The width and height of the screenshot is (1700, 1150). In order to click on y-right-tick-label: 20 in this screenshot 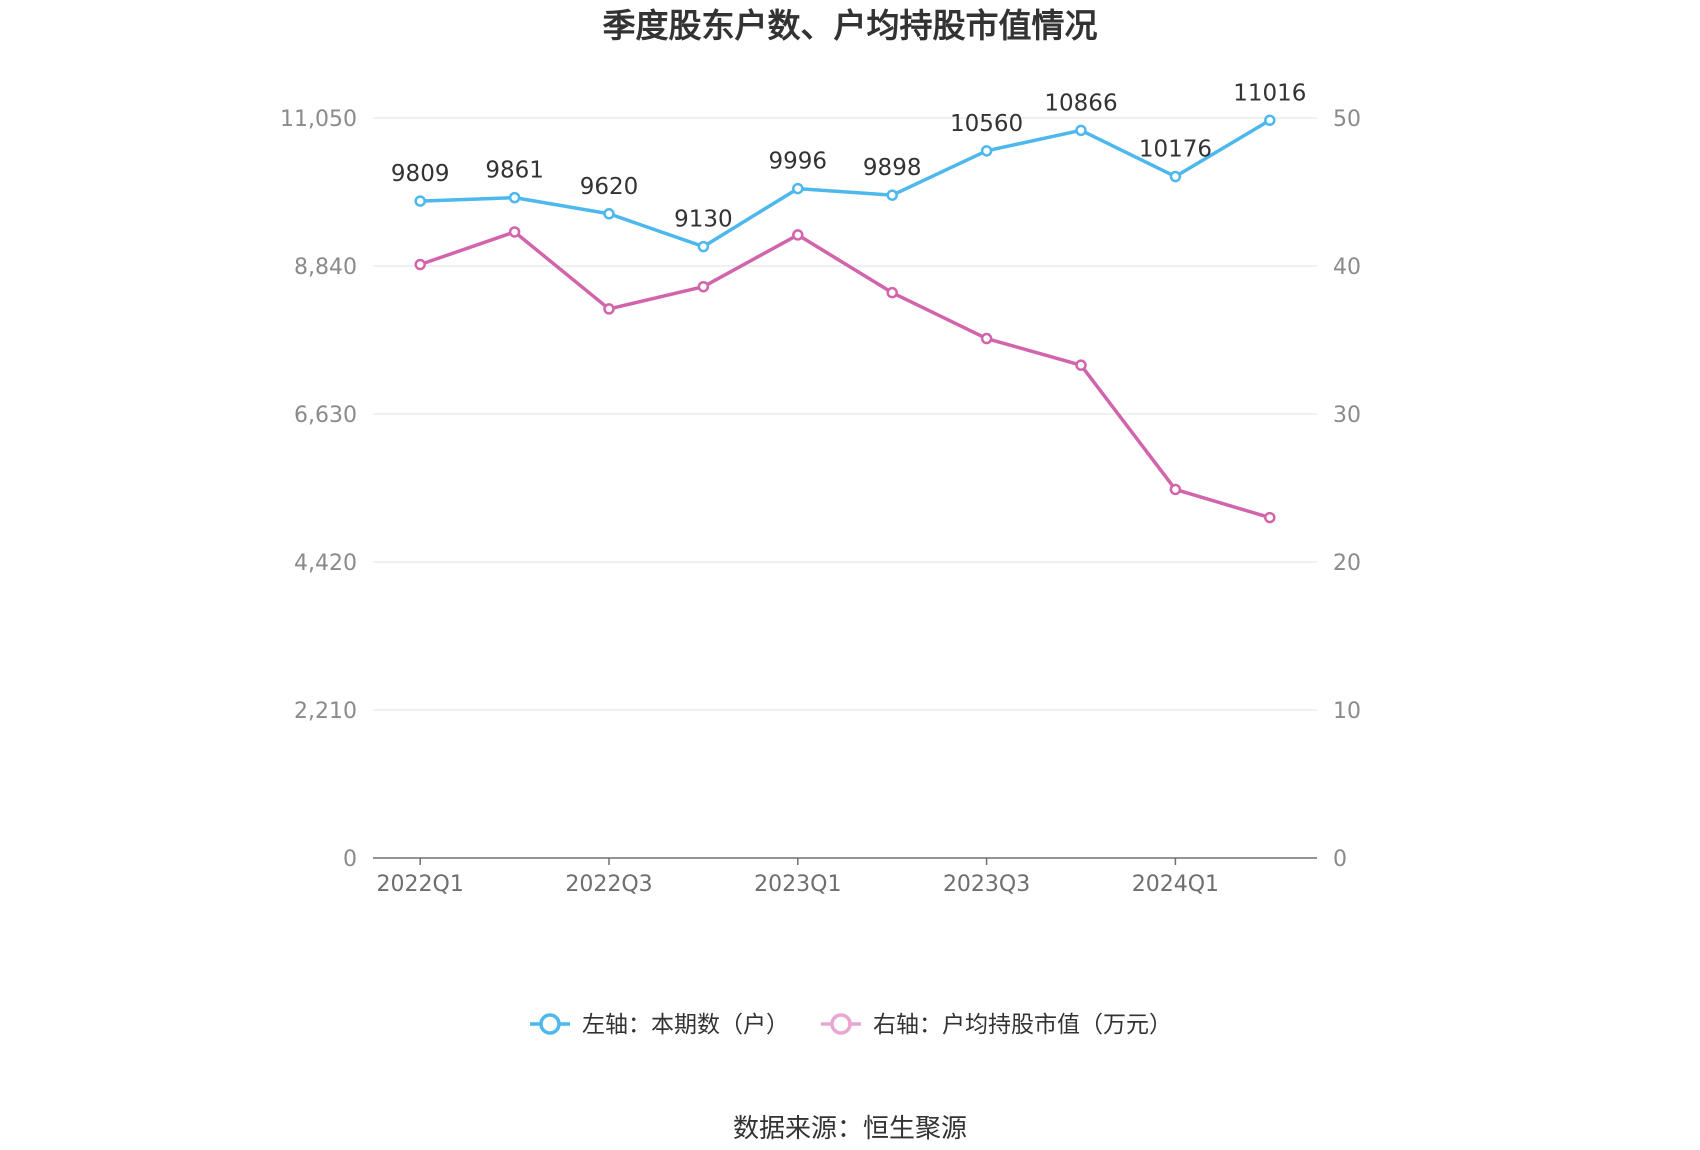, I will do `click(1347, 563)`.